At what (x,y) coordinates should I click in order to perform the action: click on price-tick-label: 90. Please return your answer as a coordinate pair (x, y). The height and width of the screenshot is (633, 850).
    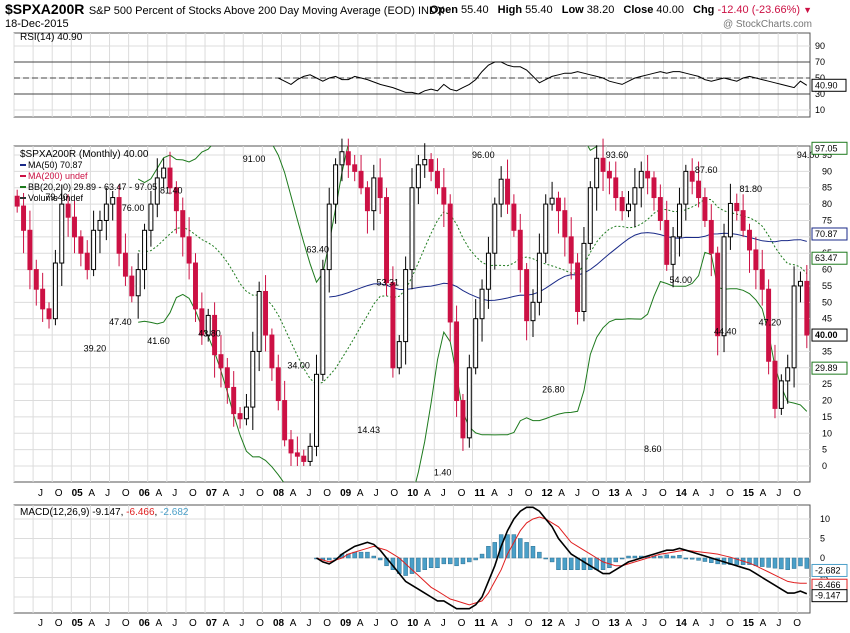
    Looking at the image, I should click on (827, 171).